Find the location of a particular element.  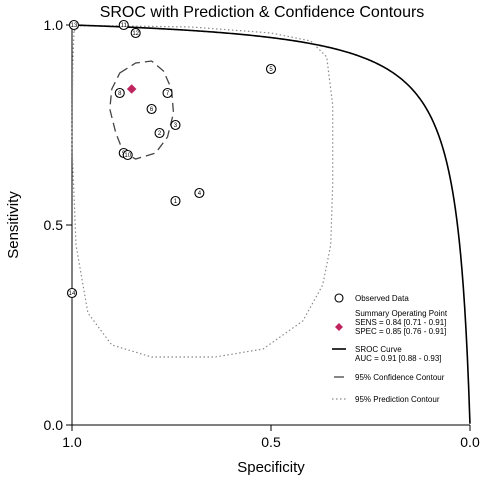

legend-entry-text: AUC = 0.91 [0.88 - 0.93] is located at coordinates (398, 358).